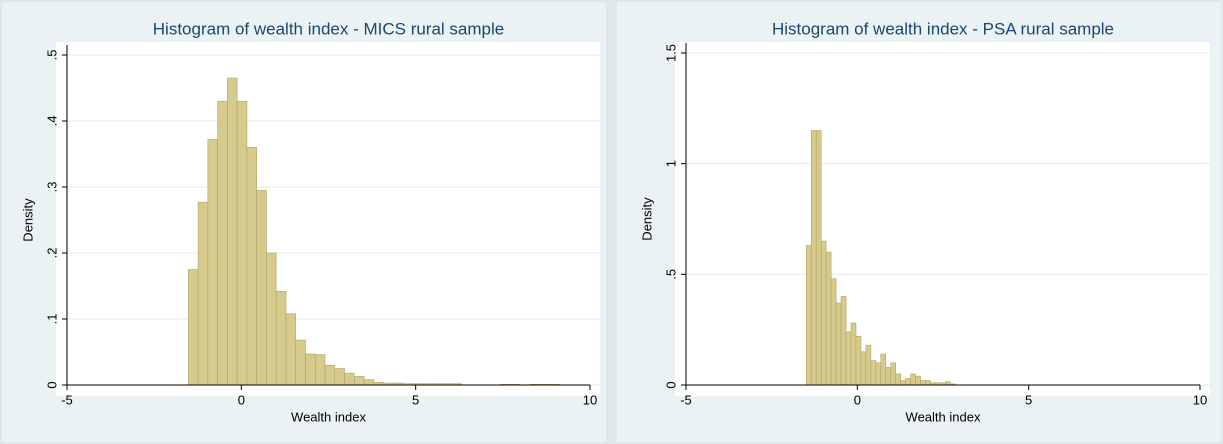 This screenshot has width=1223, height=444. I want to click on y-tick-label: 1.5, so click(670, 53).